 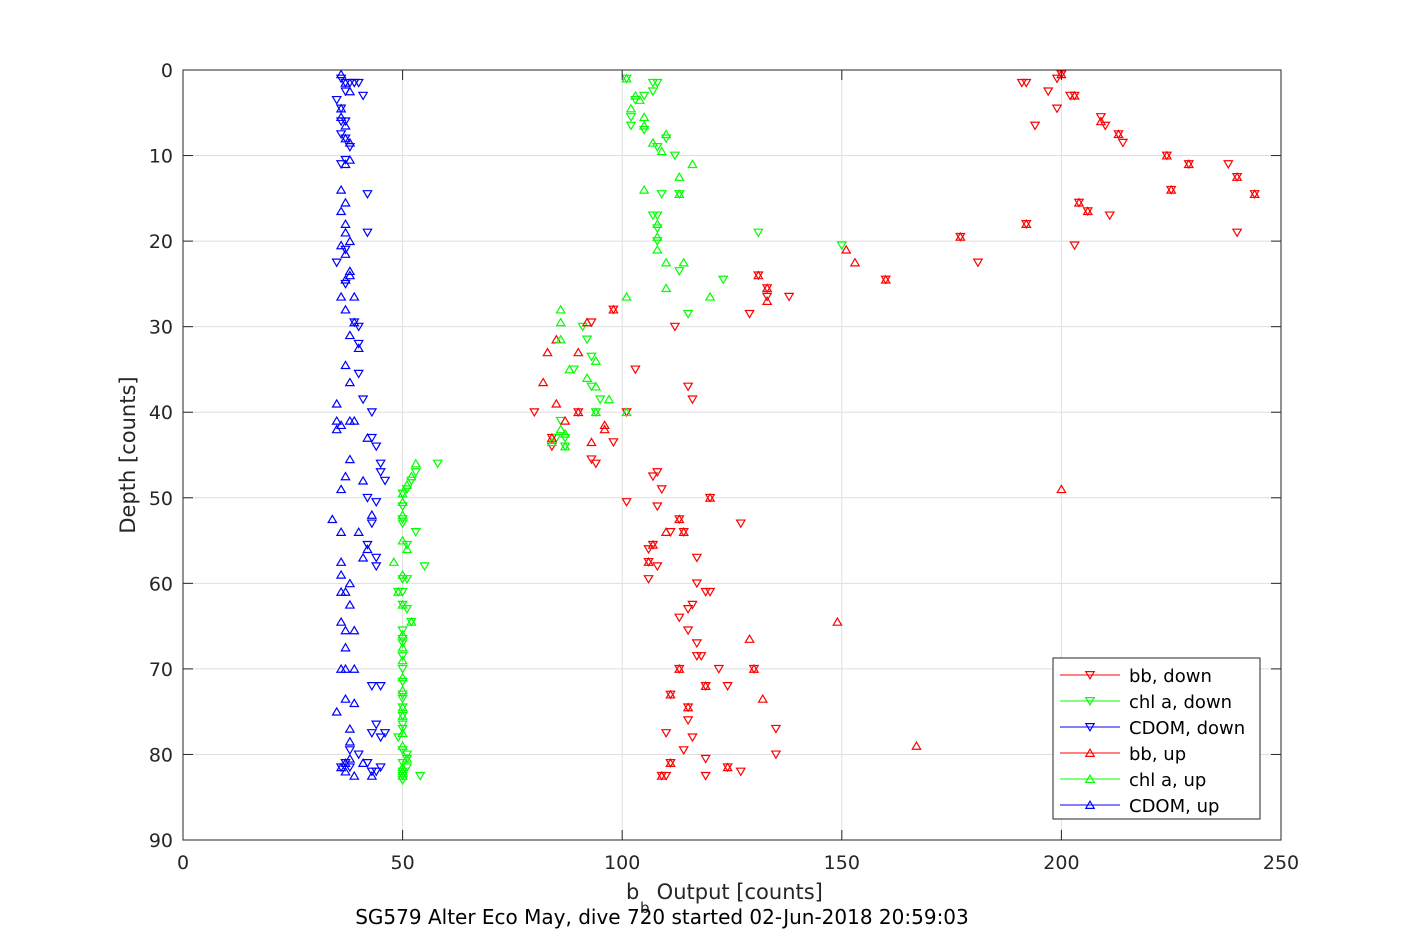 I want to click on legend-label: CDOM, down, so click(x=1187, y=728).